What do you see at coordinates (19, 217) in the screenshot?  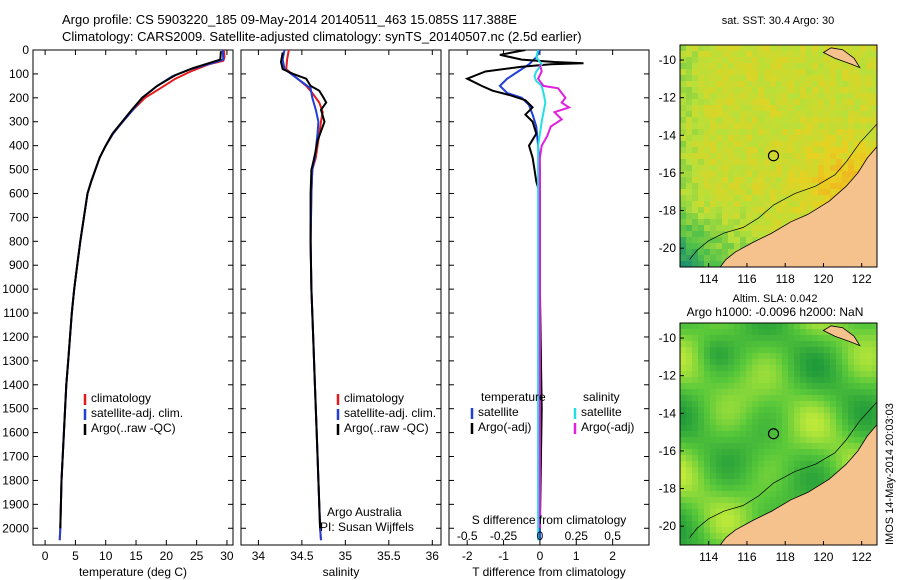 I see `depth-tick-label: 700` at bounding box center [19, 217].